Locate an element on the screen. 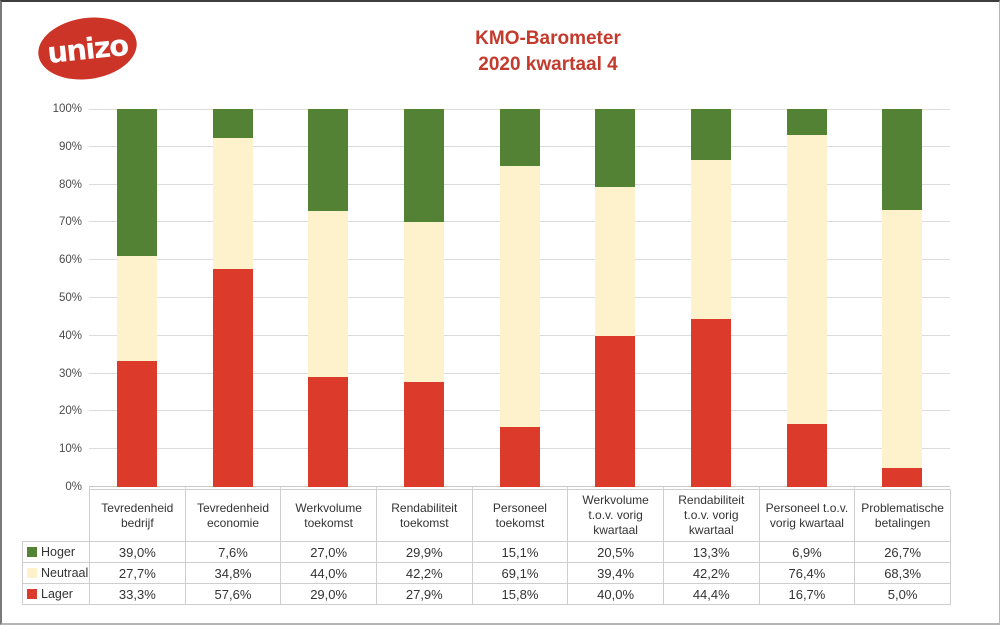 The width and height of the screenshot is (1000, 625). y-axis-tick-label: 40% is located at coordinates (70, 335).